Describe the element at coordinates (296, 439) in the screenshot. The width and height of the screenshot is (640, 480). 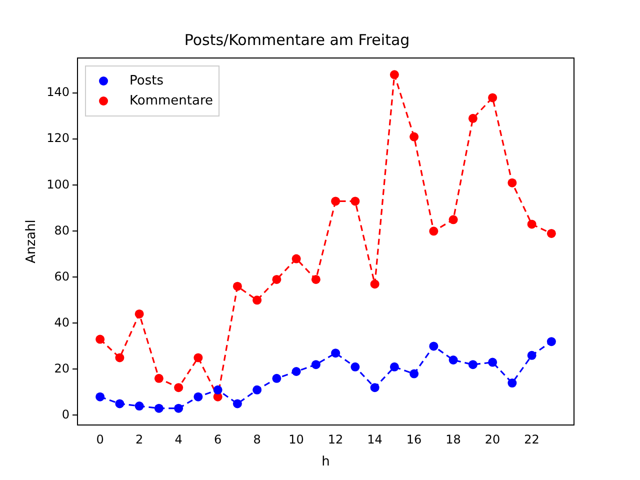
I see `x-tick-label: 10` at that location.